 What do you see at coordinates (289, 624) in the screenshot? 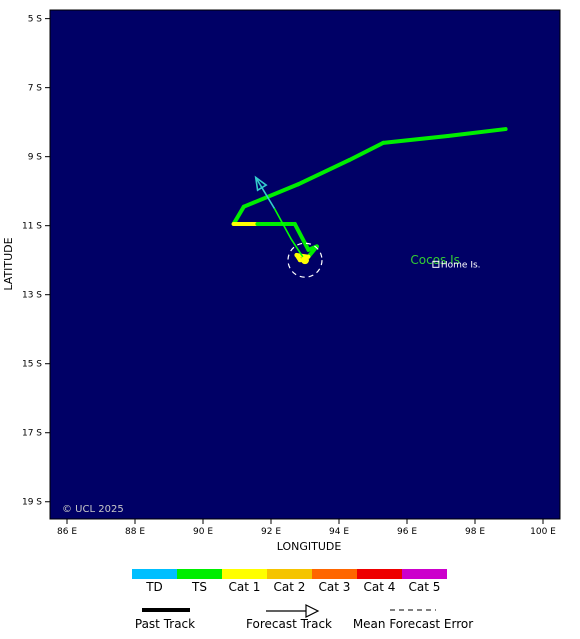
I see `forecast-track-label: Forecast Track` at bounding box center [289, 624].